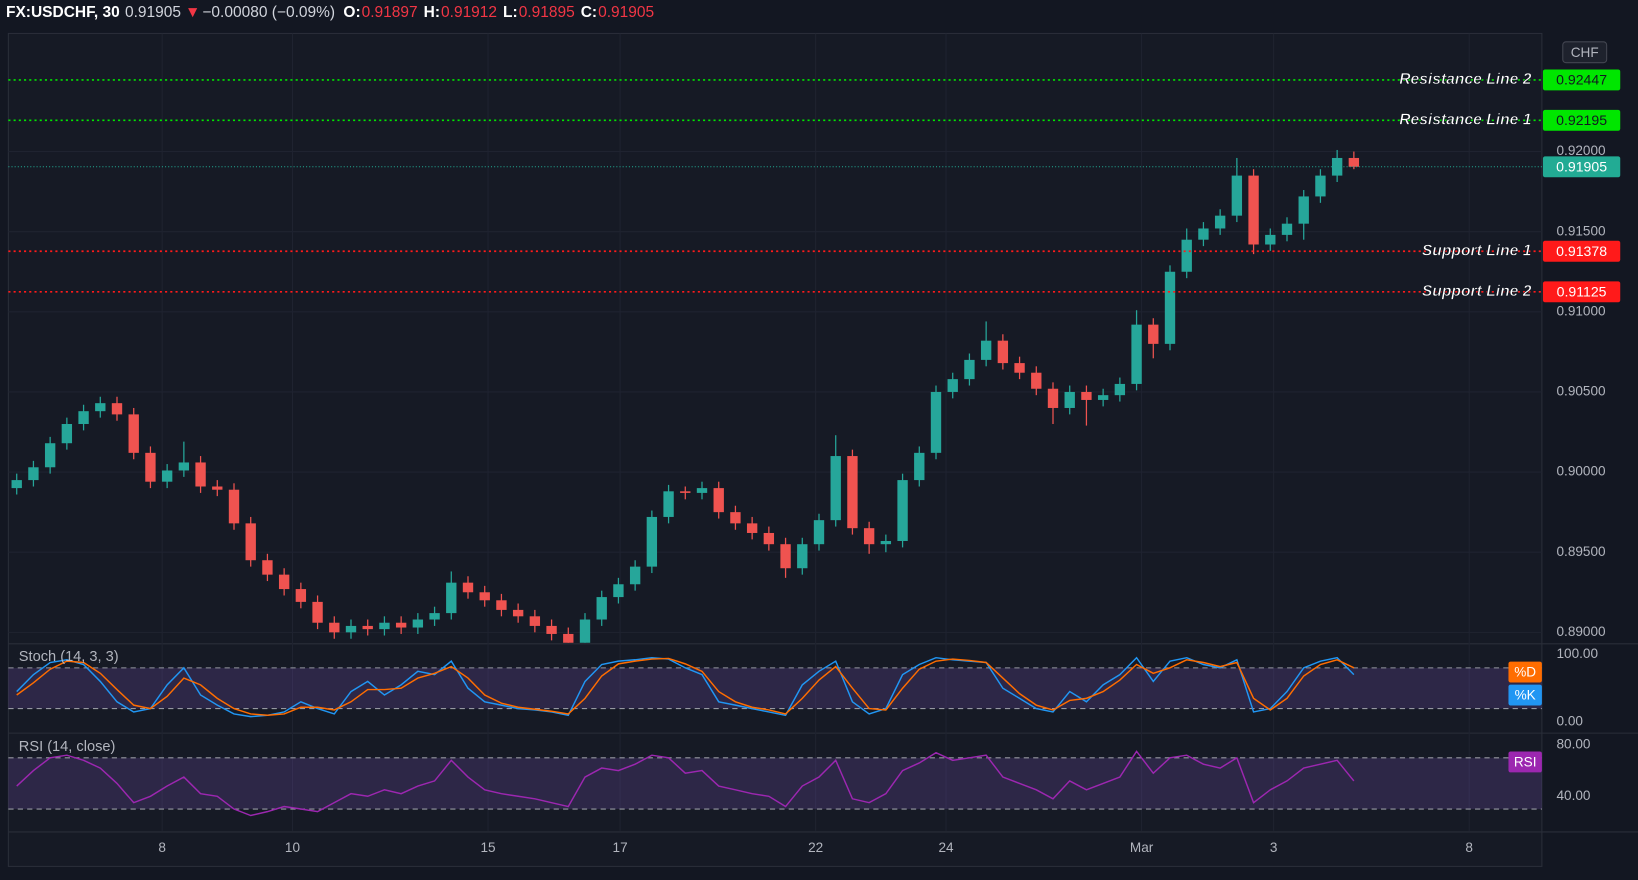 The width and height of the screenshot is (1638, 880). Describe the element at coordinates (488, 847) in the screenshot. I see `x-tick-label: 15` at that location.